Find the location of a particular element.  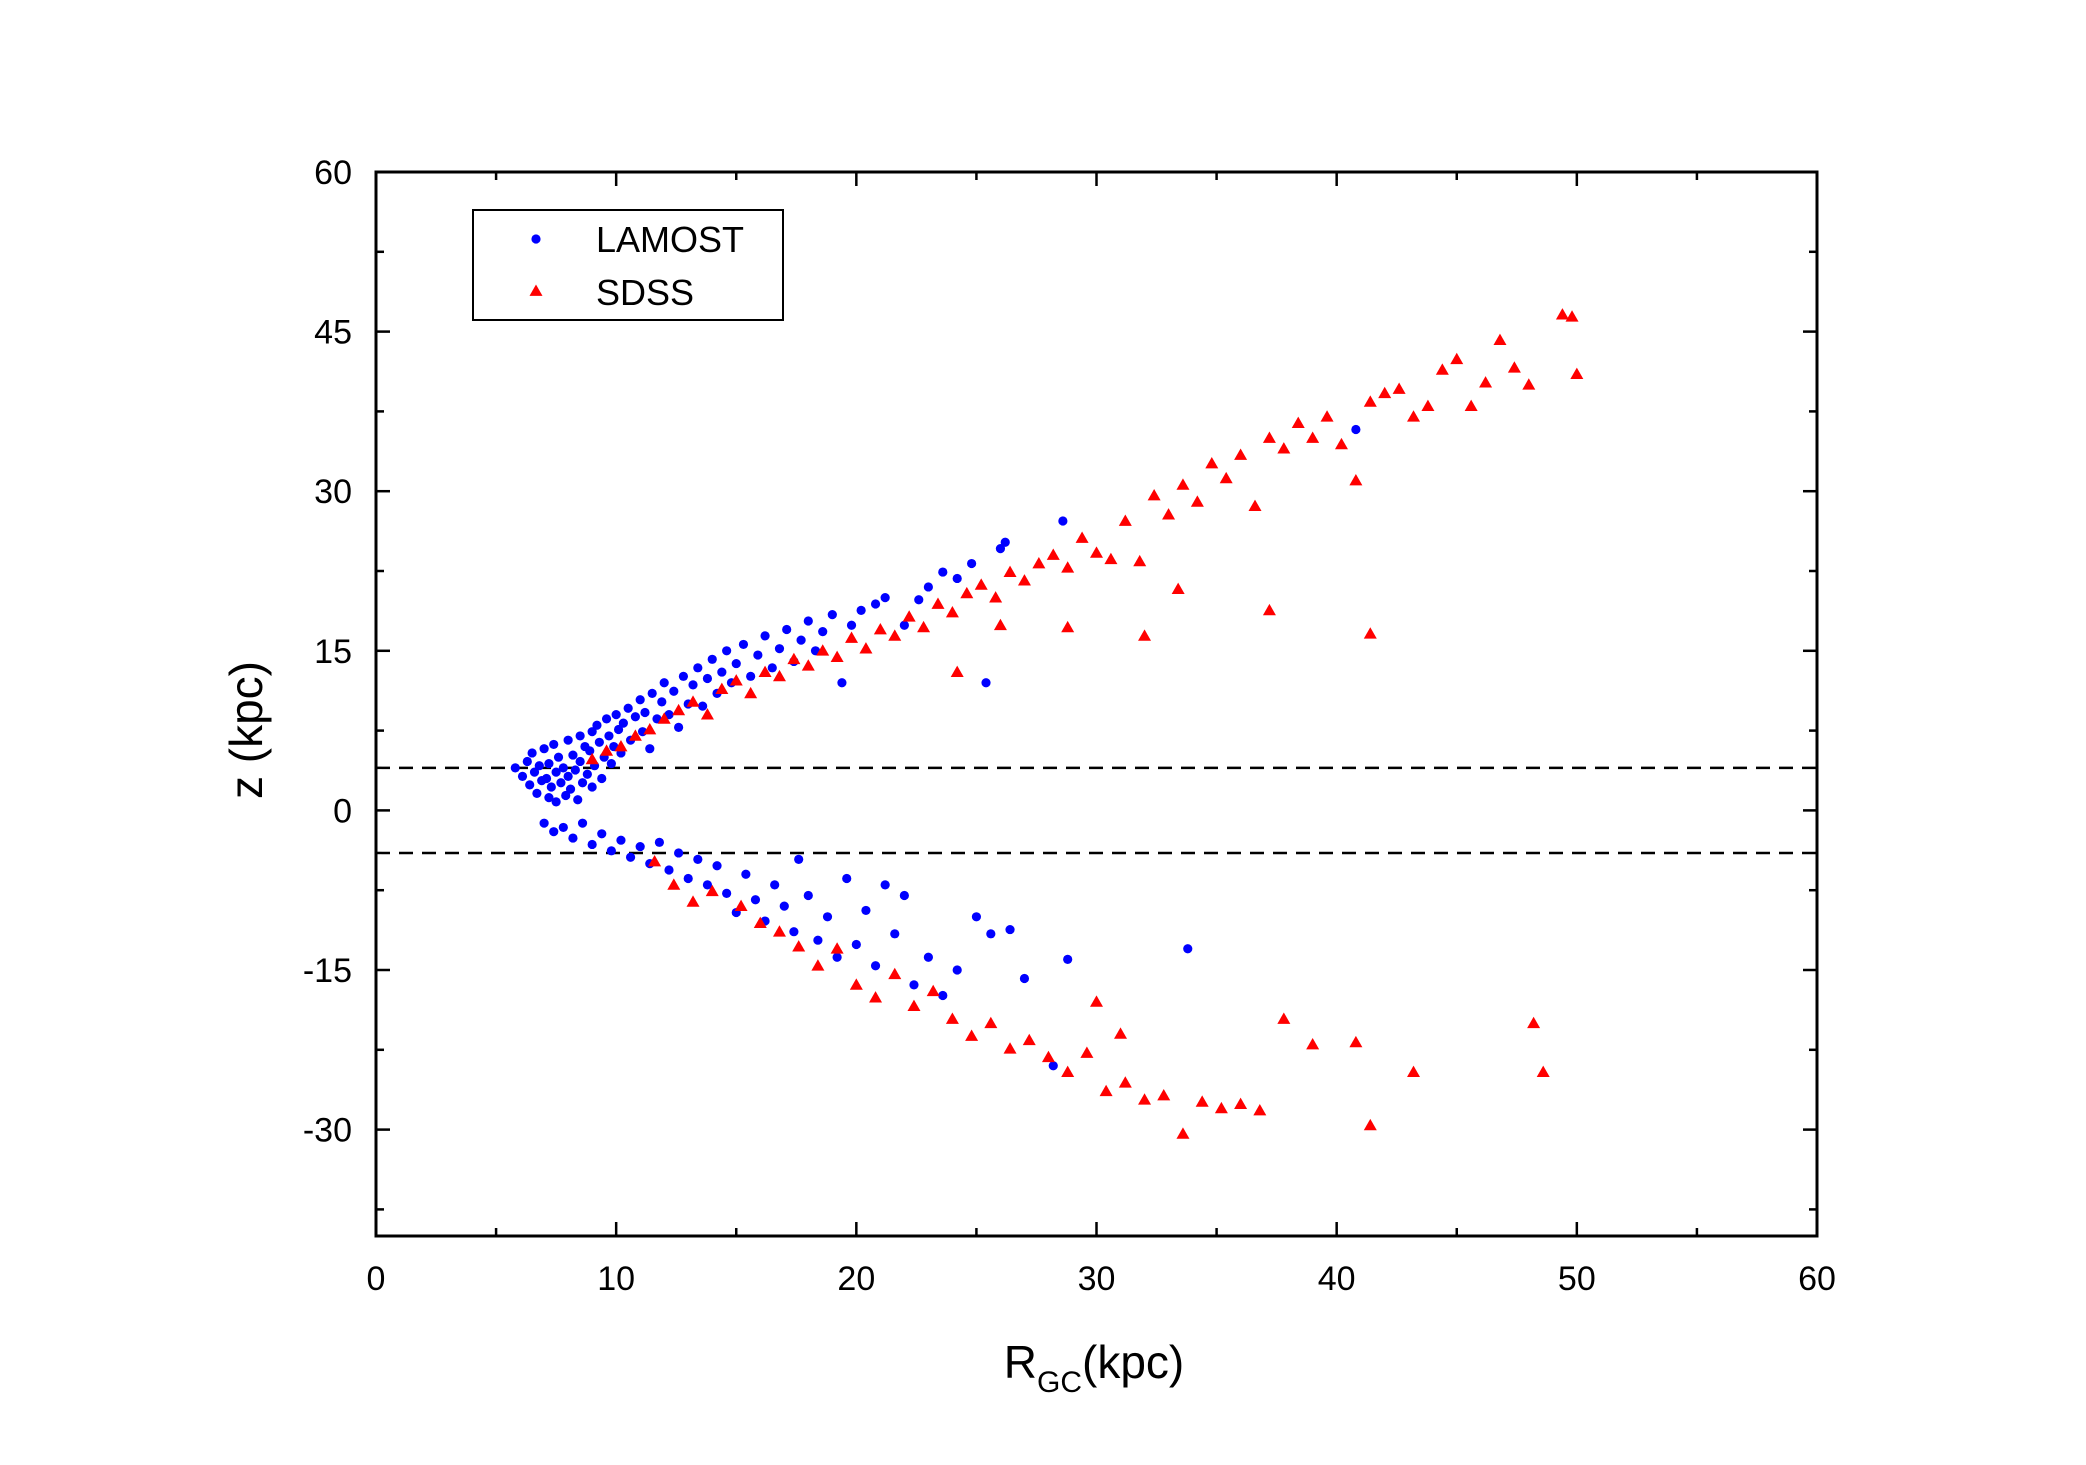

y-tick-label: 45 is located at coordinates (333, 333).